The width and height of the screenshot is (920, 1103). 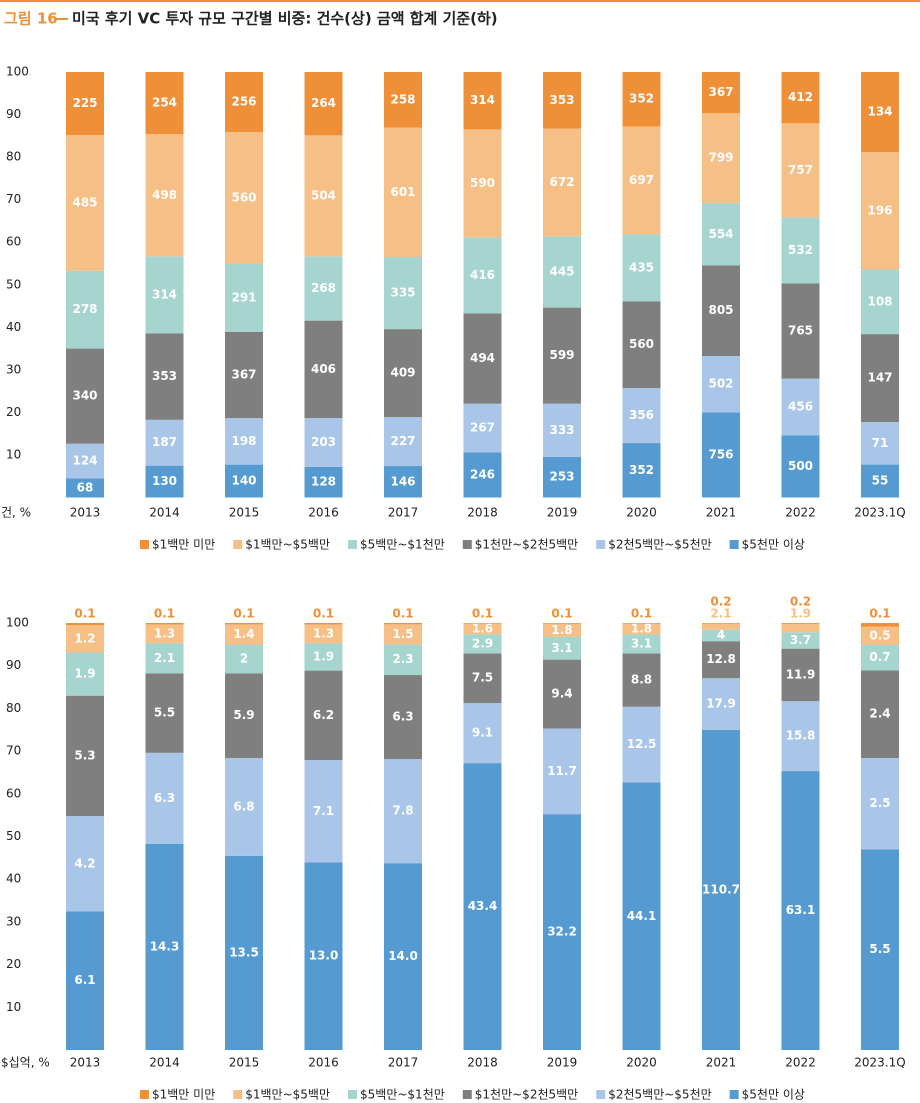 I want to click on legend-label: $1백만~$5백만, so click(x=287, y=1095).